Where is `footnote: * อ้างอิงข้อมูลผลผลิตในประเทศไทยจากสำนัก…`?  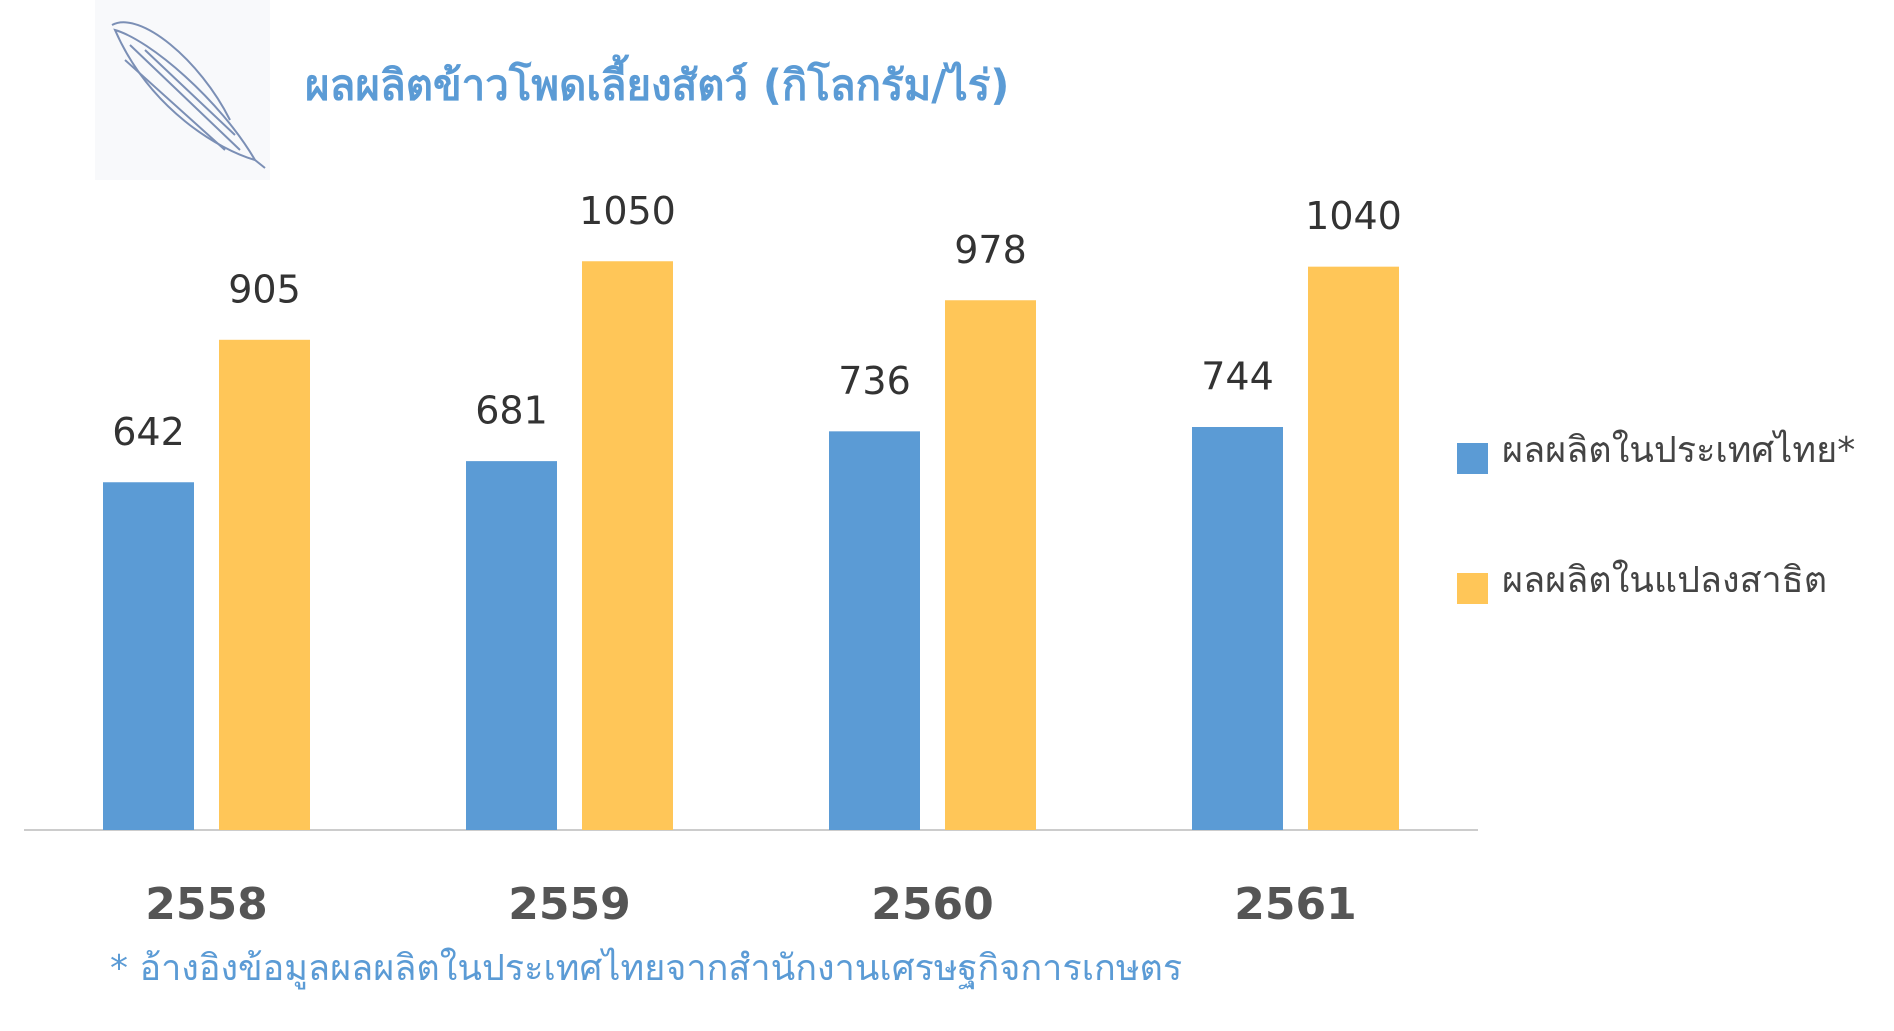 footnote: * อ้างอิงข้อมูลผลผลิตในประเทศไทยจากสำนัก… is located at coordinates (646, 968).